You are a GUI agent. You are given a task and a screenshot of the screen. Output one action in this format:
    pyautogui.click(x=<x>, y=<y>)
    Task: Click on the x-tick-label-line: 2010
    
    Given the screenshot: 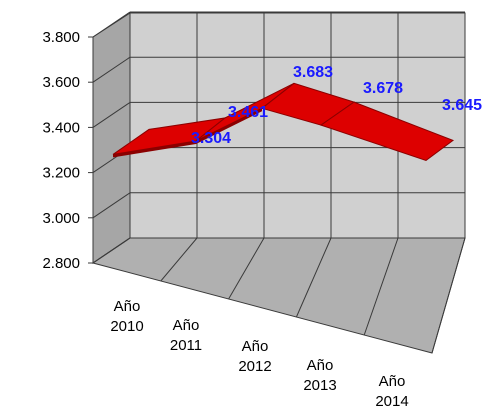 What is the action you would take?
    pyautogui.click(x=126, y=326)
    